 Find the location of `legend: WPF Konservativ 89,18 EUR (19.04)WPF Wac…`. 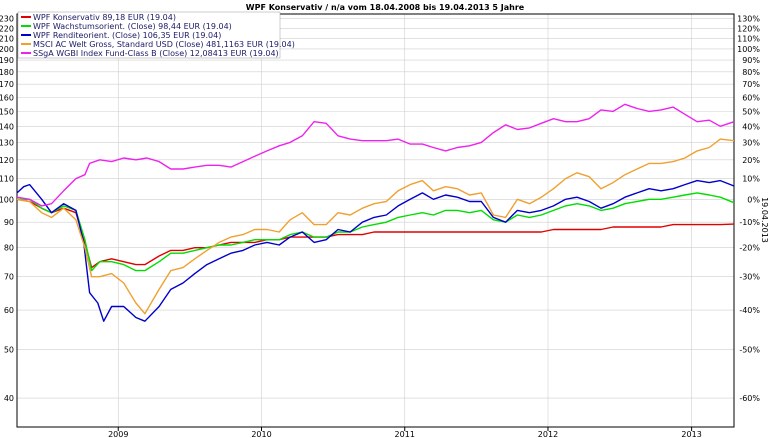

legend: WPF Konservativ 89,18 EUR (19.04)WPF Wac… is located at coordinates (158, 35).